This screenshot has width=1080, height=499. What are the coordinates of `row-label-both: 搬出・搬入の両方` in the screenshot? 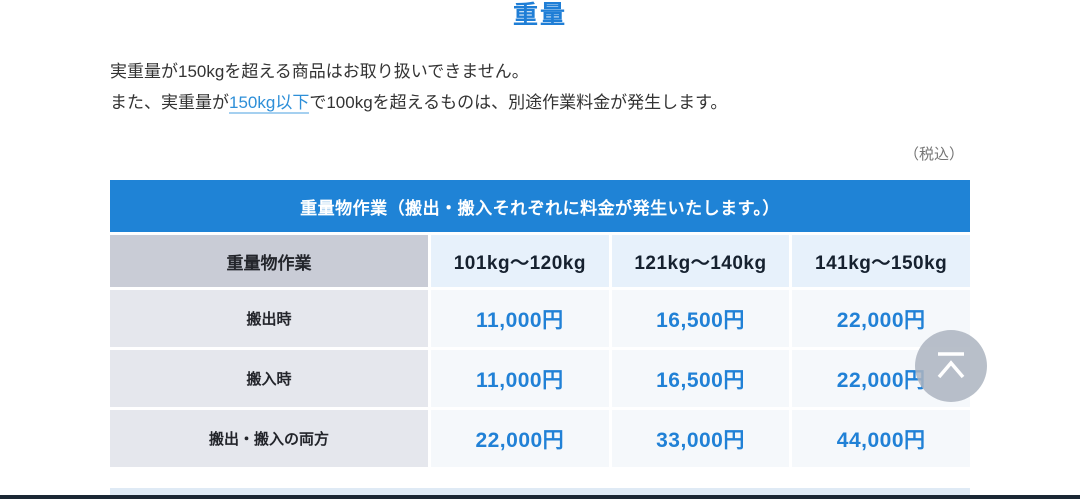 It's located at (269, 438).